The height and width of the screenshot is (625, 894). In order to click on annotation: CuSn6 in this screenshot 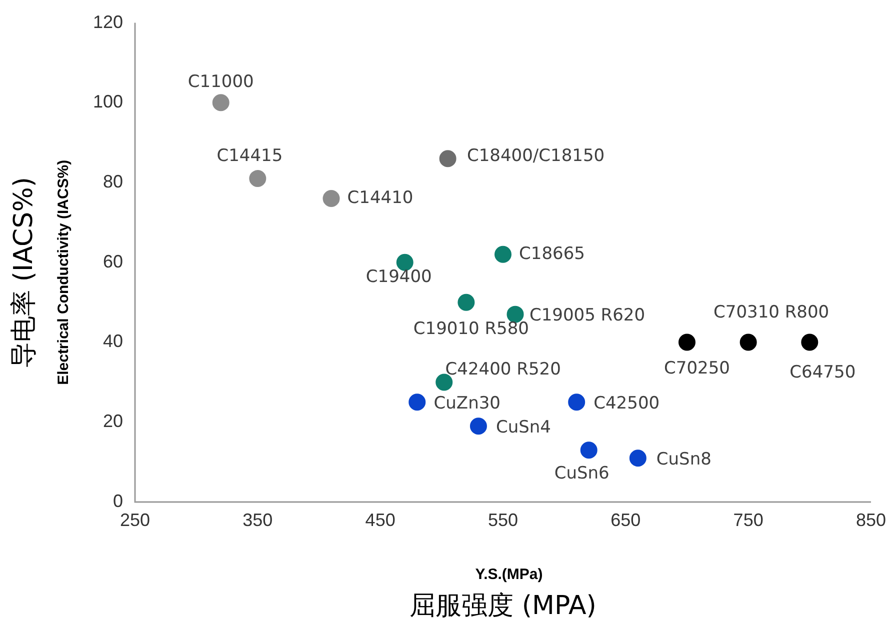, I will do `click(582, 474)`.